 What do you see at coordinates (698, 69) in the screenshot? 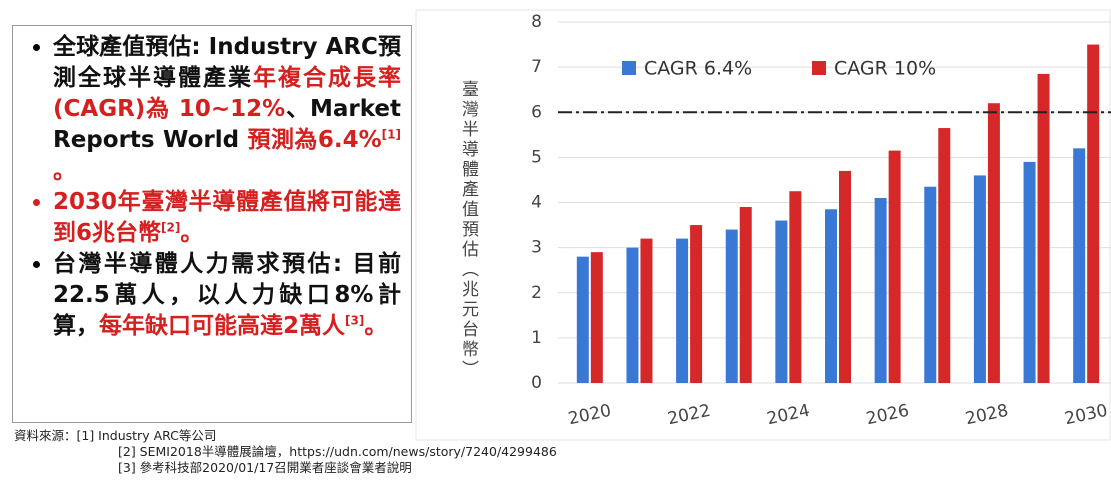
I see `legend-label: CAGR 6.4%` at bounding box center [698, 69].